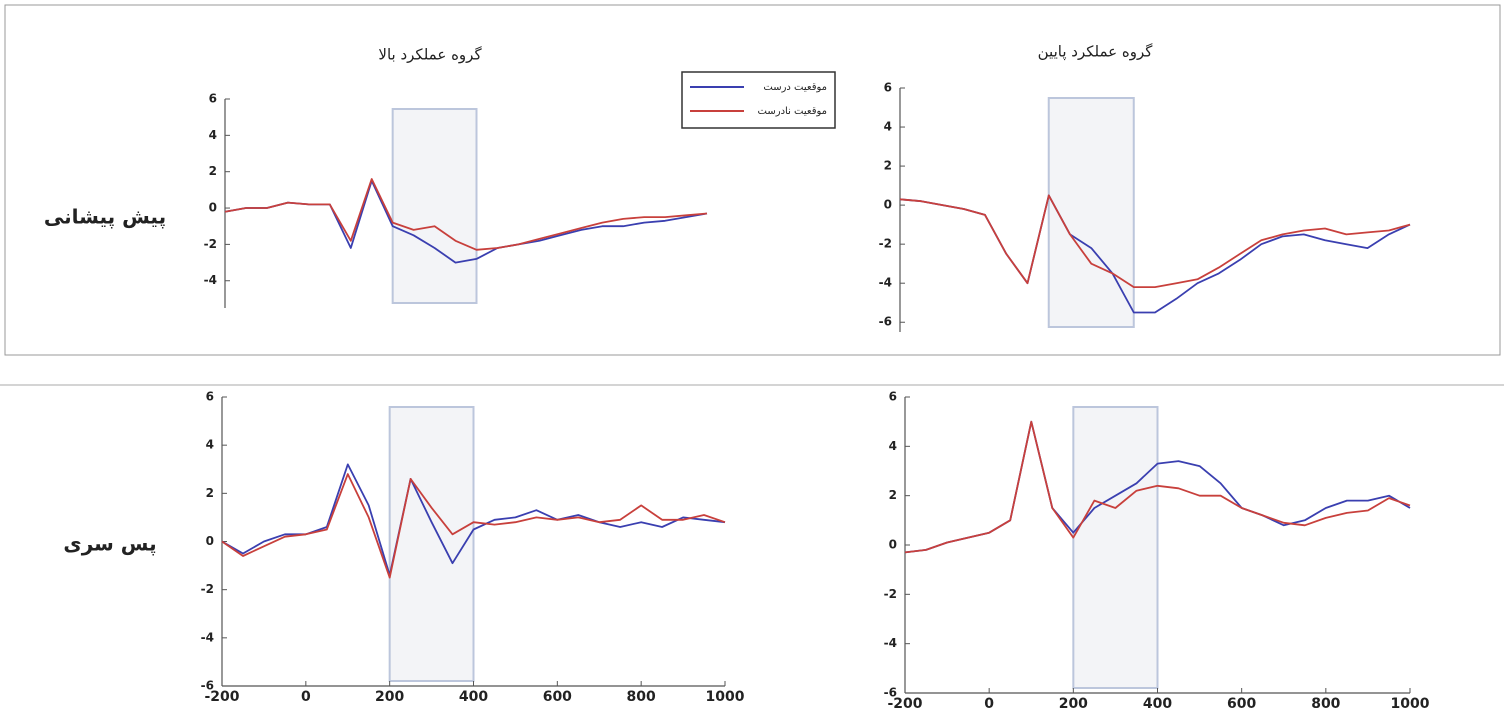  I want to click on column-title: گروه عملکرد بالا, so click(430, 55).